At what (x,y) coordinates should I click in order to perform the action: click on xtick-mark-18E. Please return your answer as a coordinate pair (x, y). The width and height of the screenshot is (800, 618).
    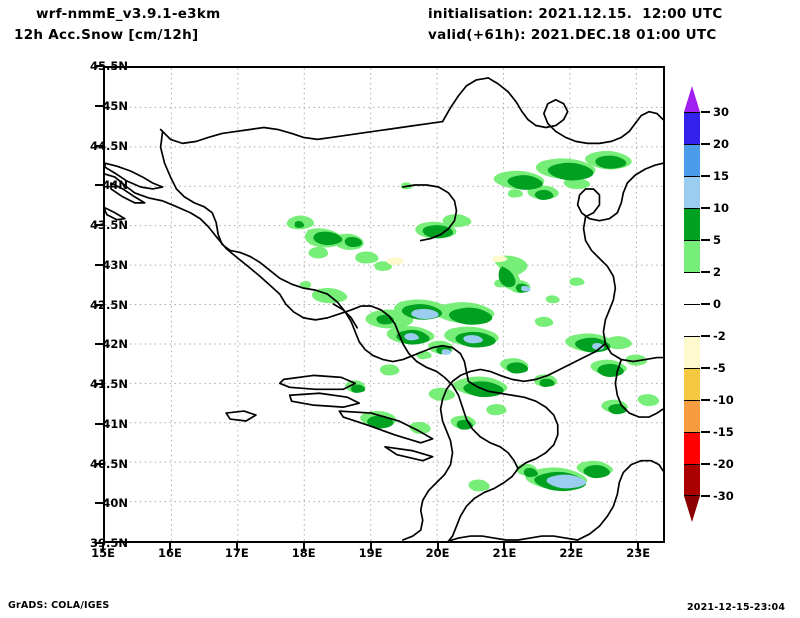
    Looking at the image, I should click on (303, 547).